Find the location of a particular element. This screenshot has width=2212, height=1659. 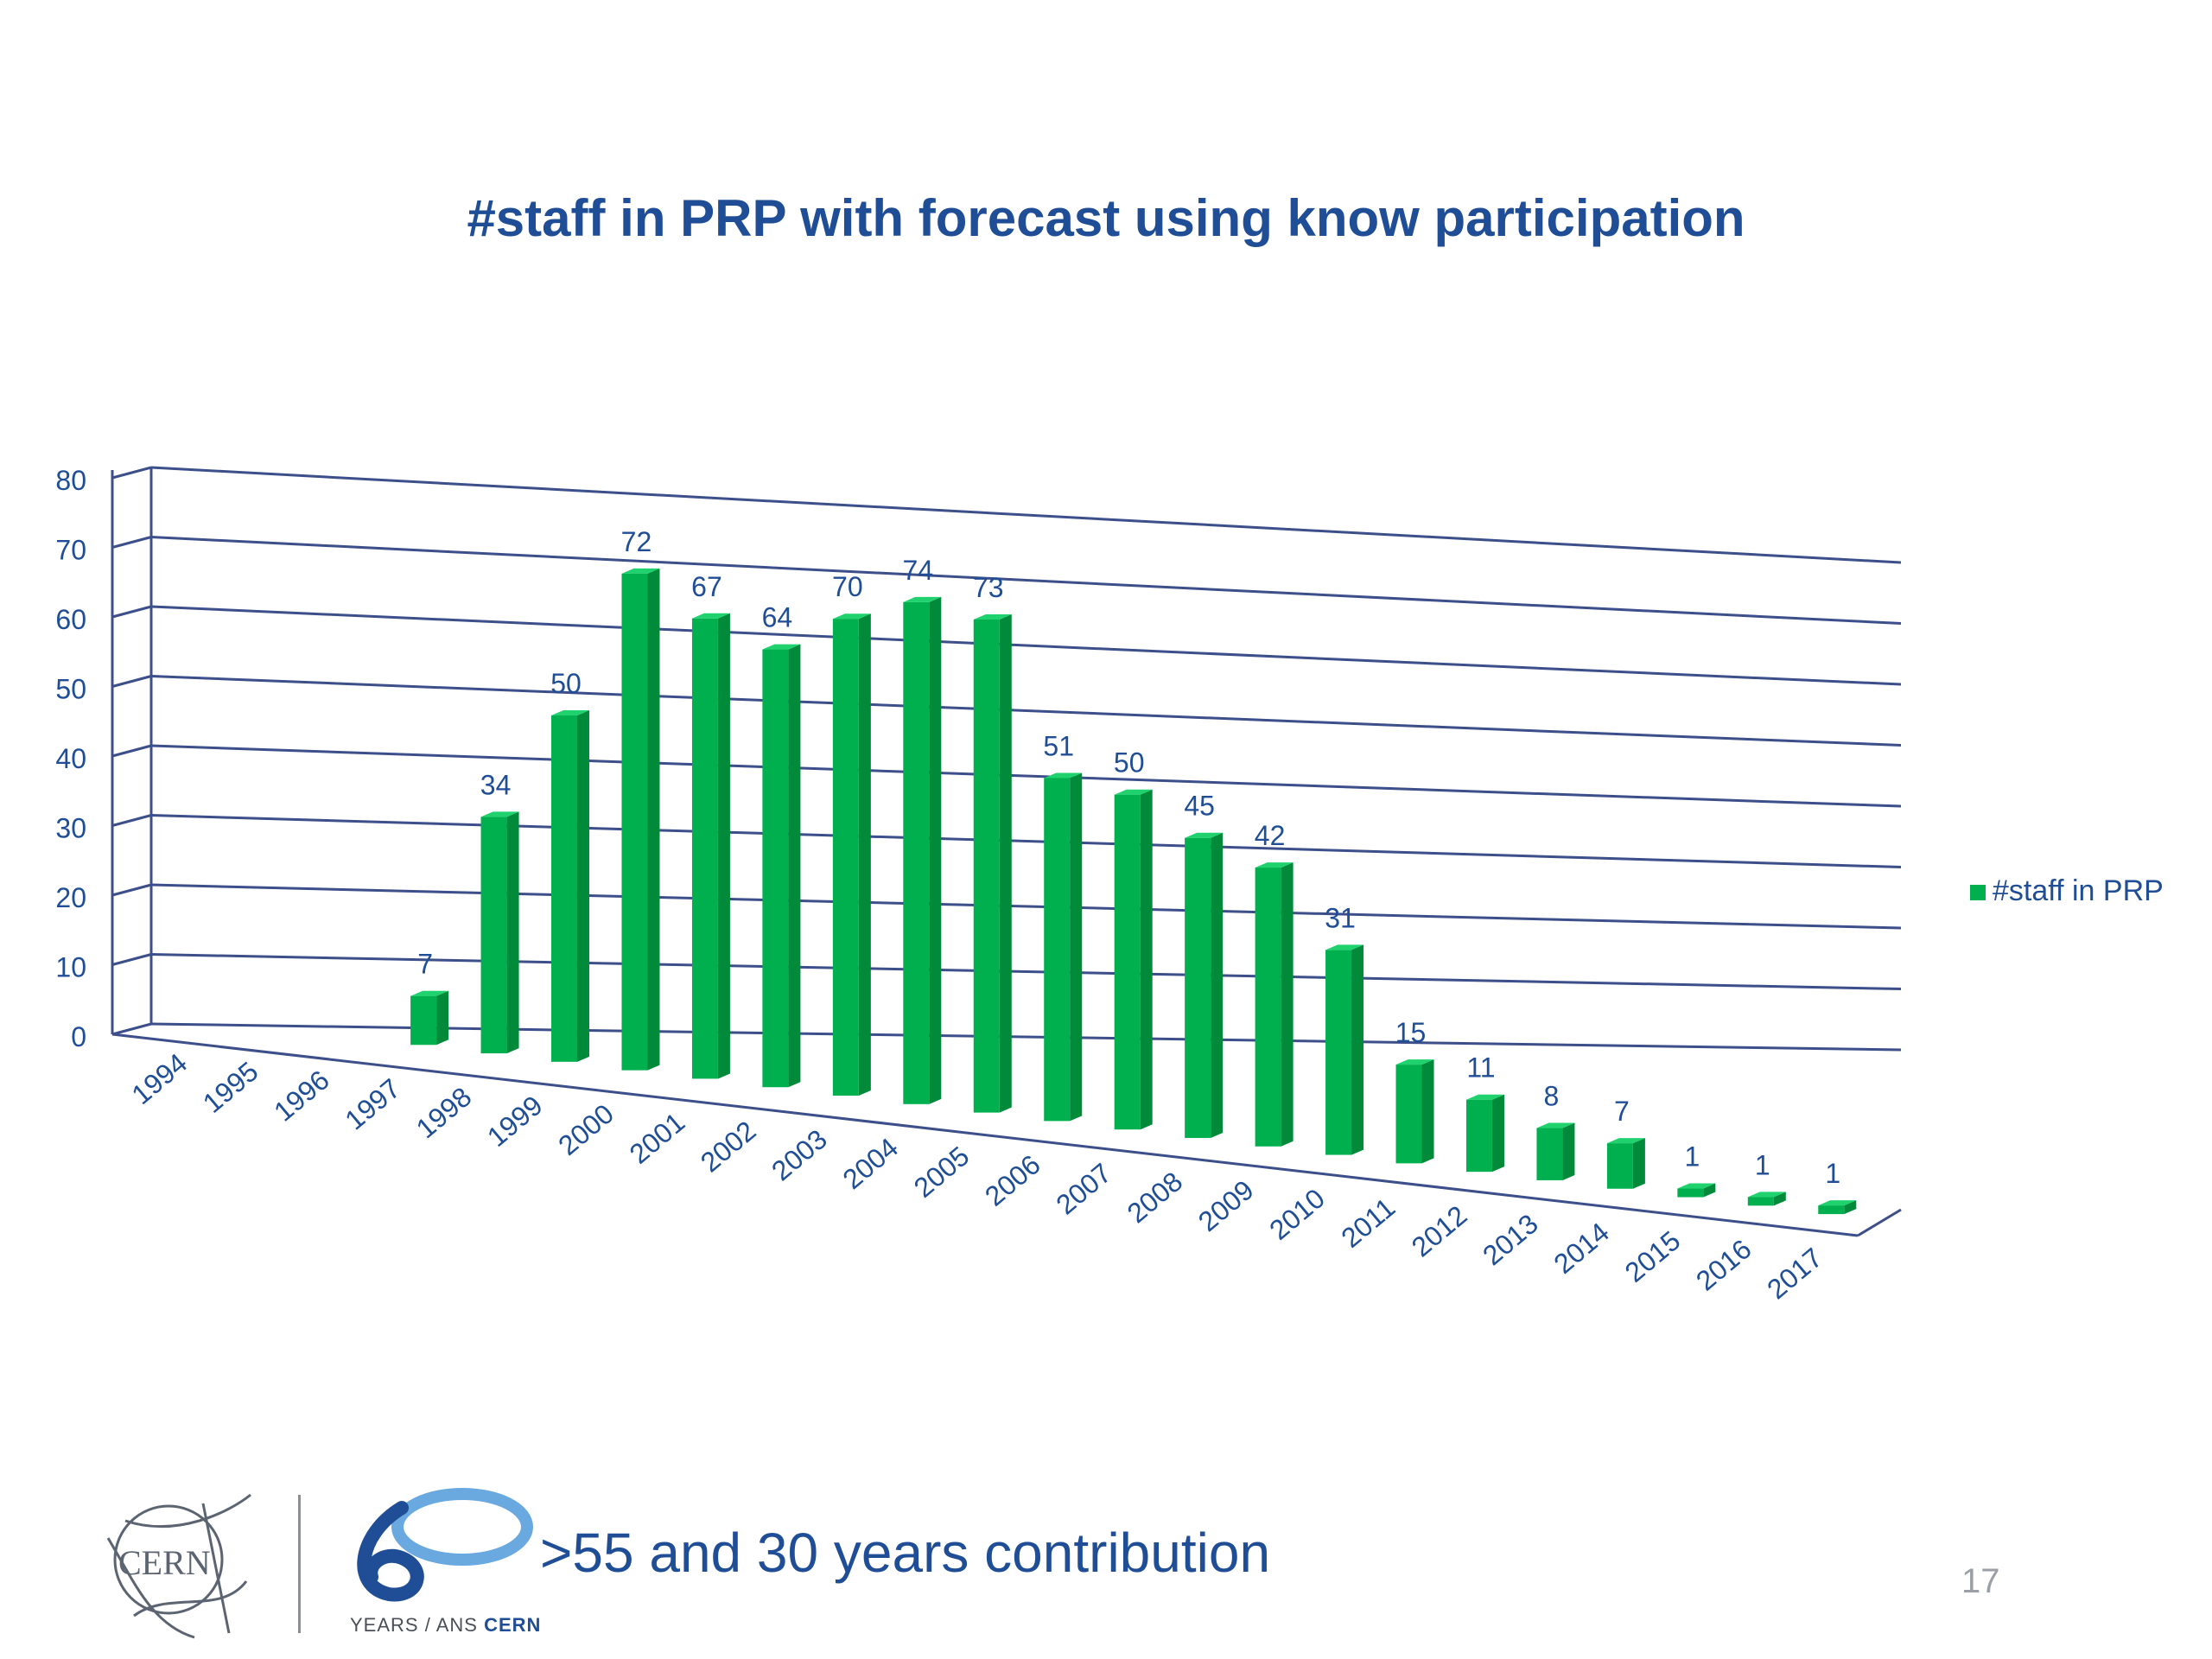

x-tick-label: 2017 is located at coordinates (1794, 1273).